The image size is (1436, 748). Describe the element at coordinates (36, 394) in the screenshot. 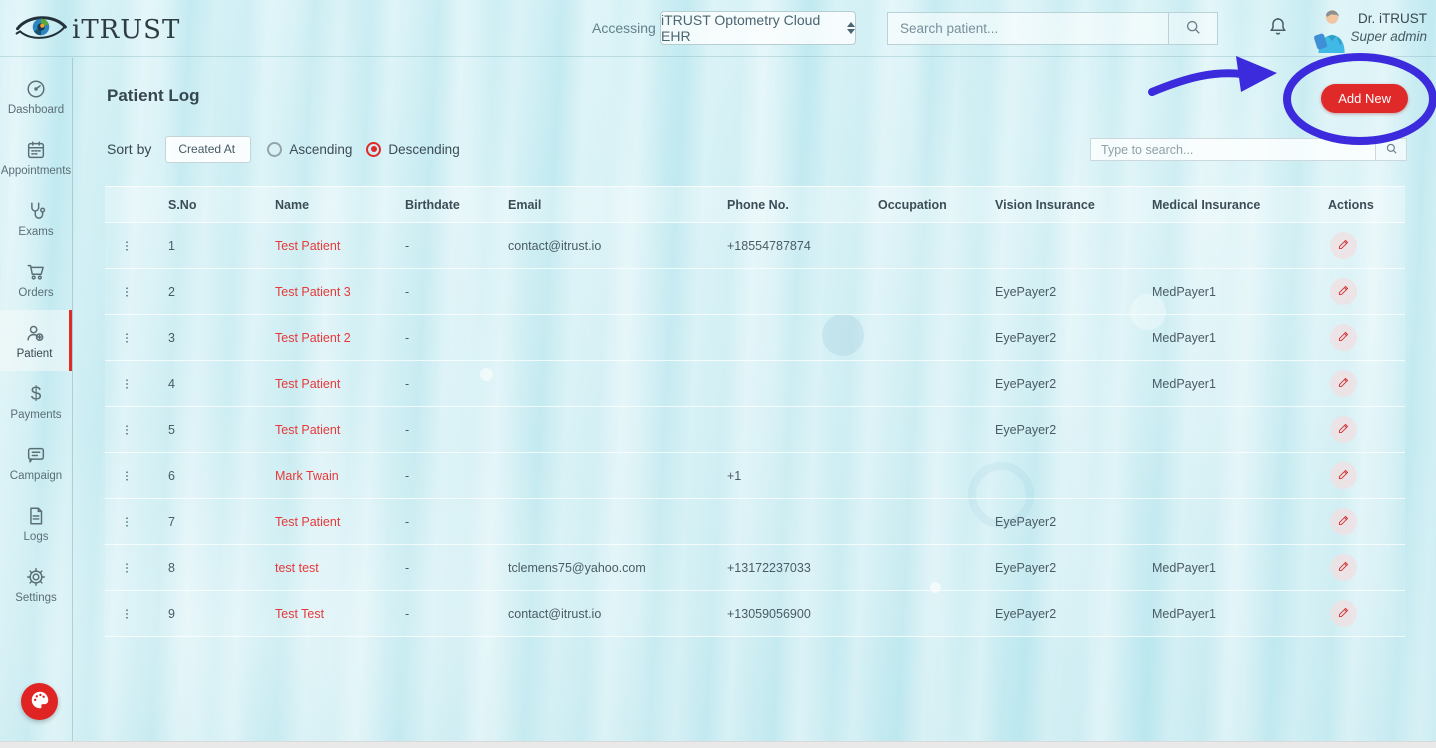

I see `payments-icon: $` at that location.